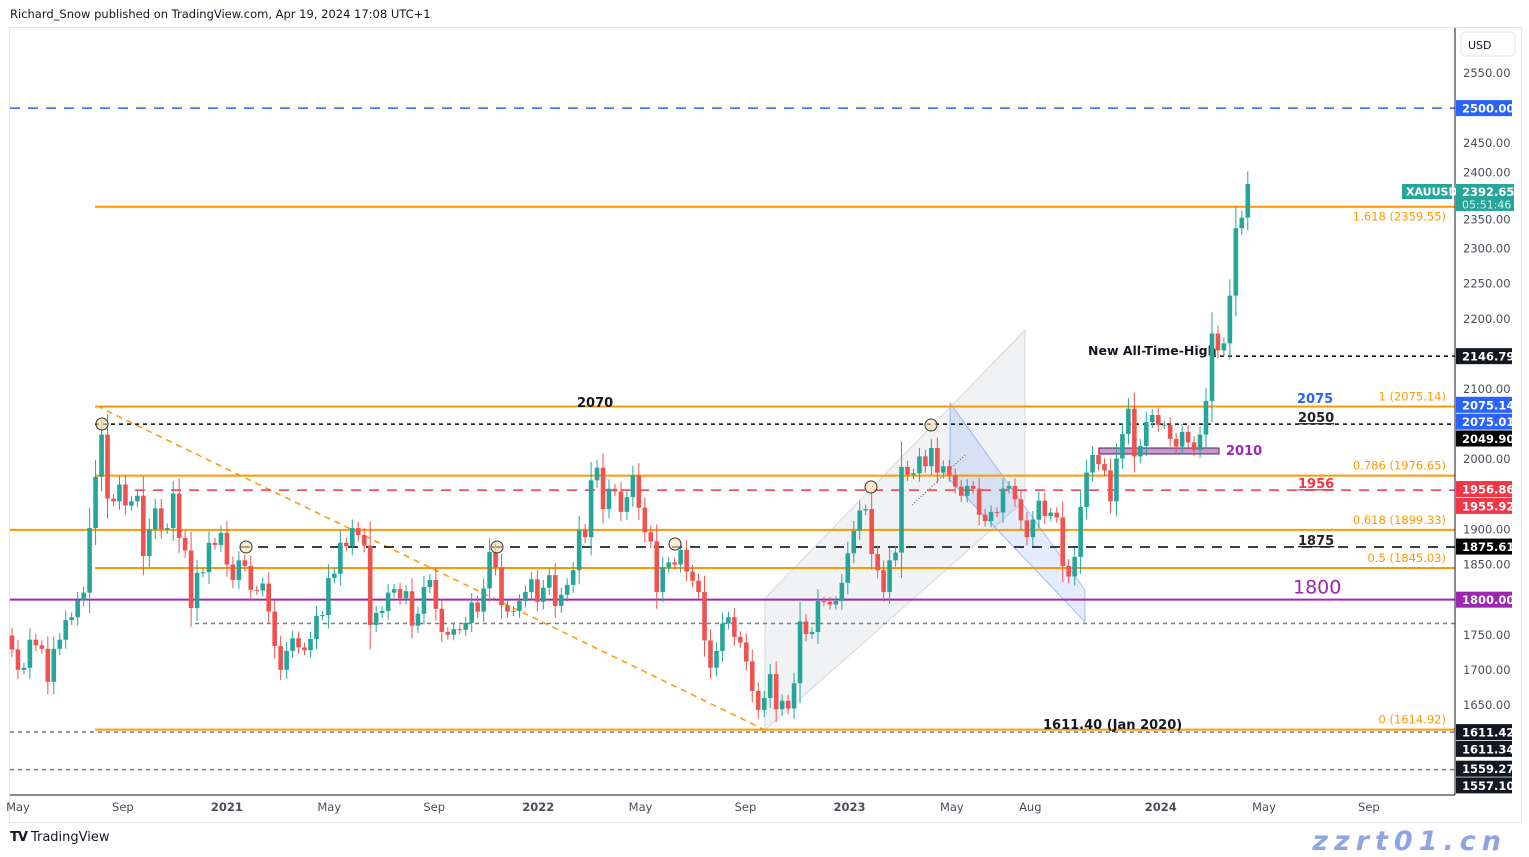 This screenshot has width=1529, height=857. I want to click on price-axis-badge-text: 1955.92, so click(1488, 506).